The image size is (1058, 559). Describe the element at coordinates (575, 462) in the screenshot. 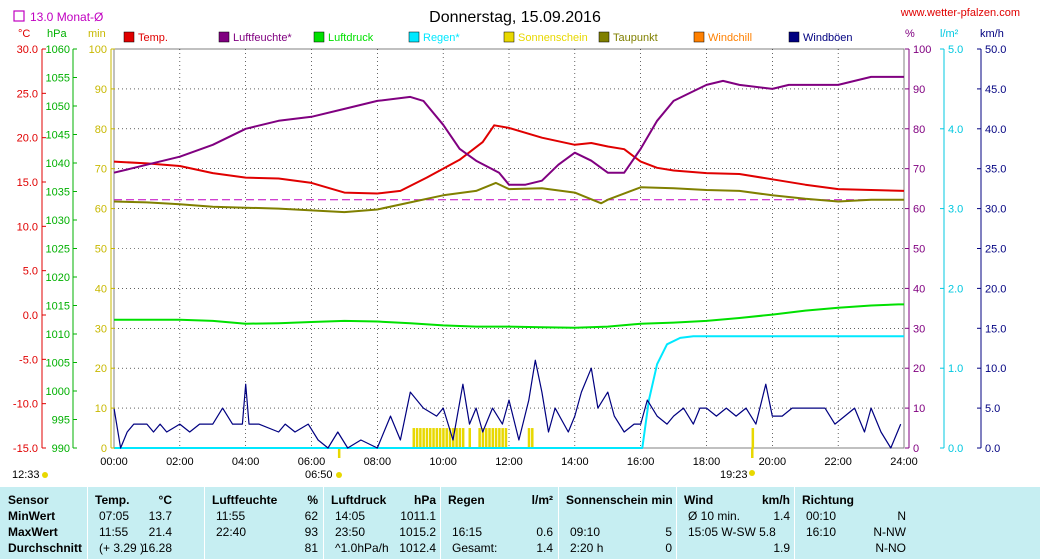

I see `x-tick-label: 14:00` at that location.